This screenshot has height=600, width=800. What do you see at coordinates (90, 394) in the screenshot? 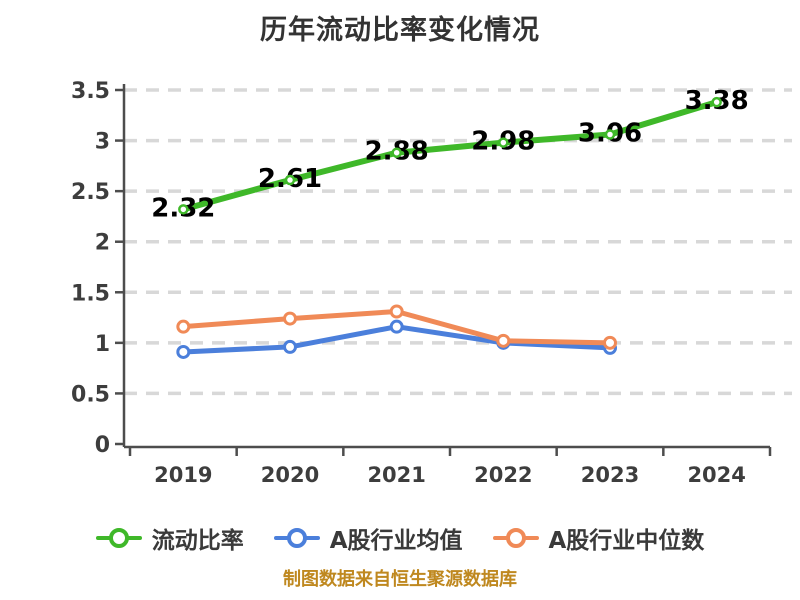
I see `y-tick-label: 0.5` at bounding box center [90, 394].